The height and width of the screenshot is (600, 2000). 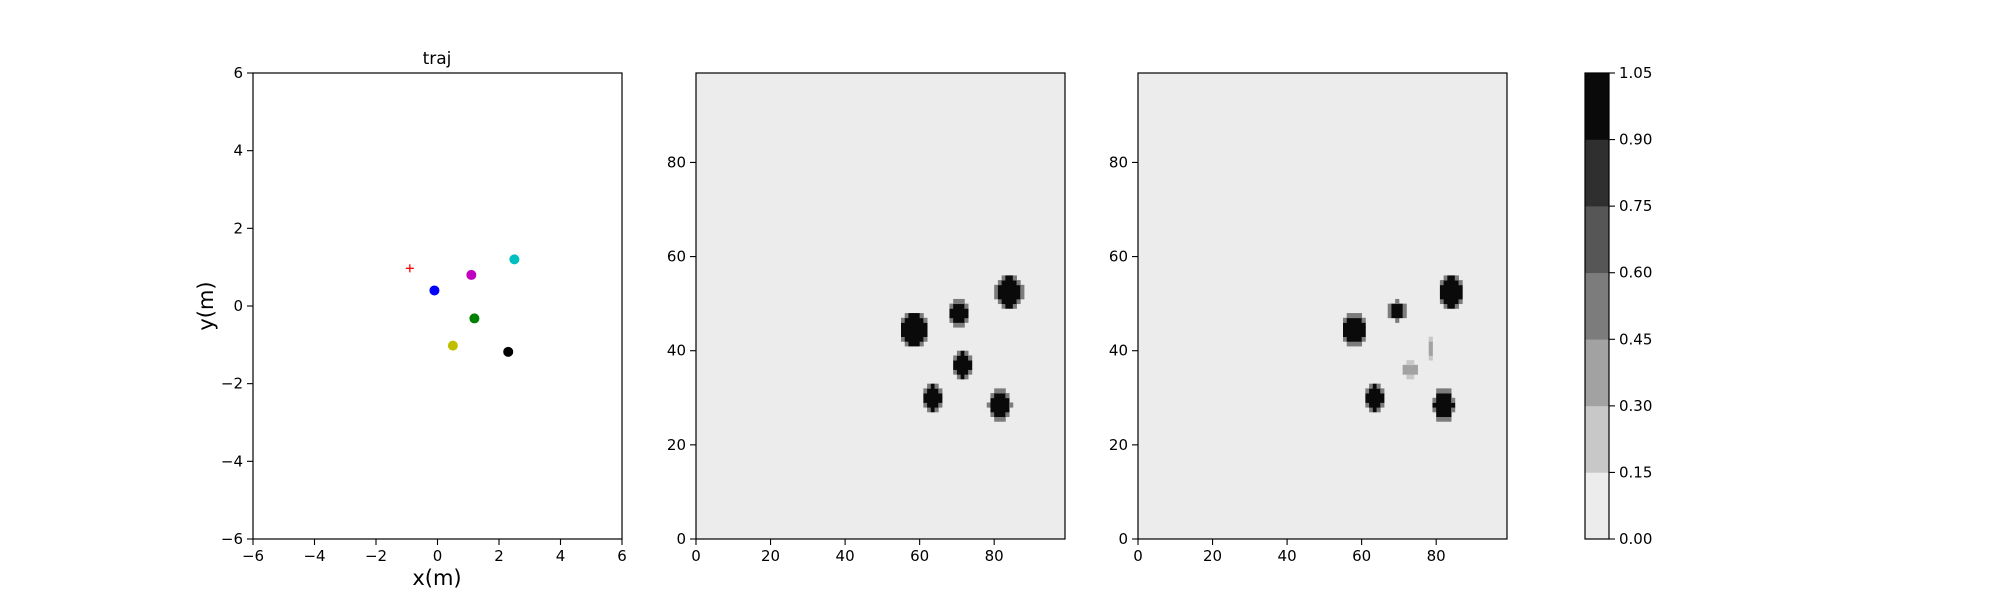 I want to click on colorbar-band, so click(x=1597, y=106).